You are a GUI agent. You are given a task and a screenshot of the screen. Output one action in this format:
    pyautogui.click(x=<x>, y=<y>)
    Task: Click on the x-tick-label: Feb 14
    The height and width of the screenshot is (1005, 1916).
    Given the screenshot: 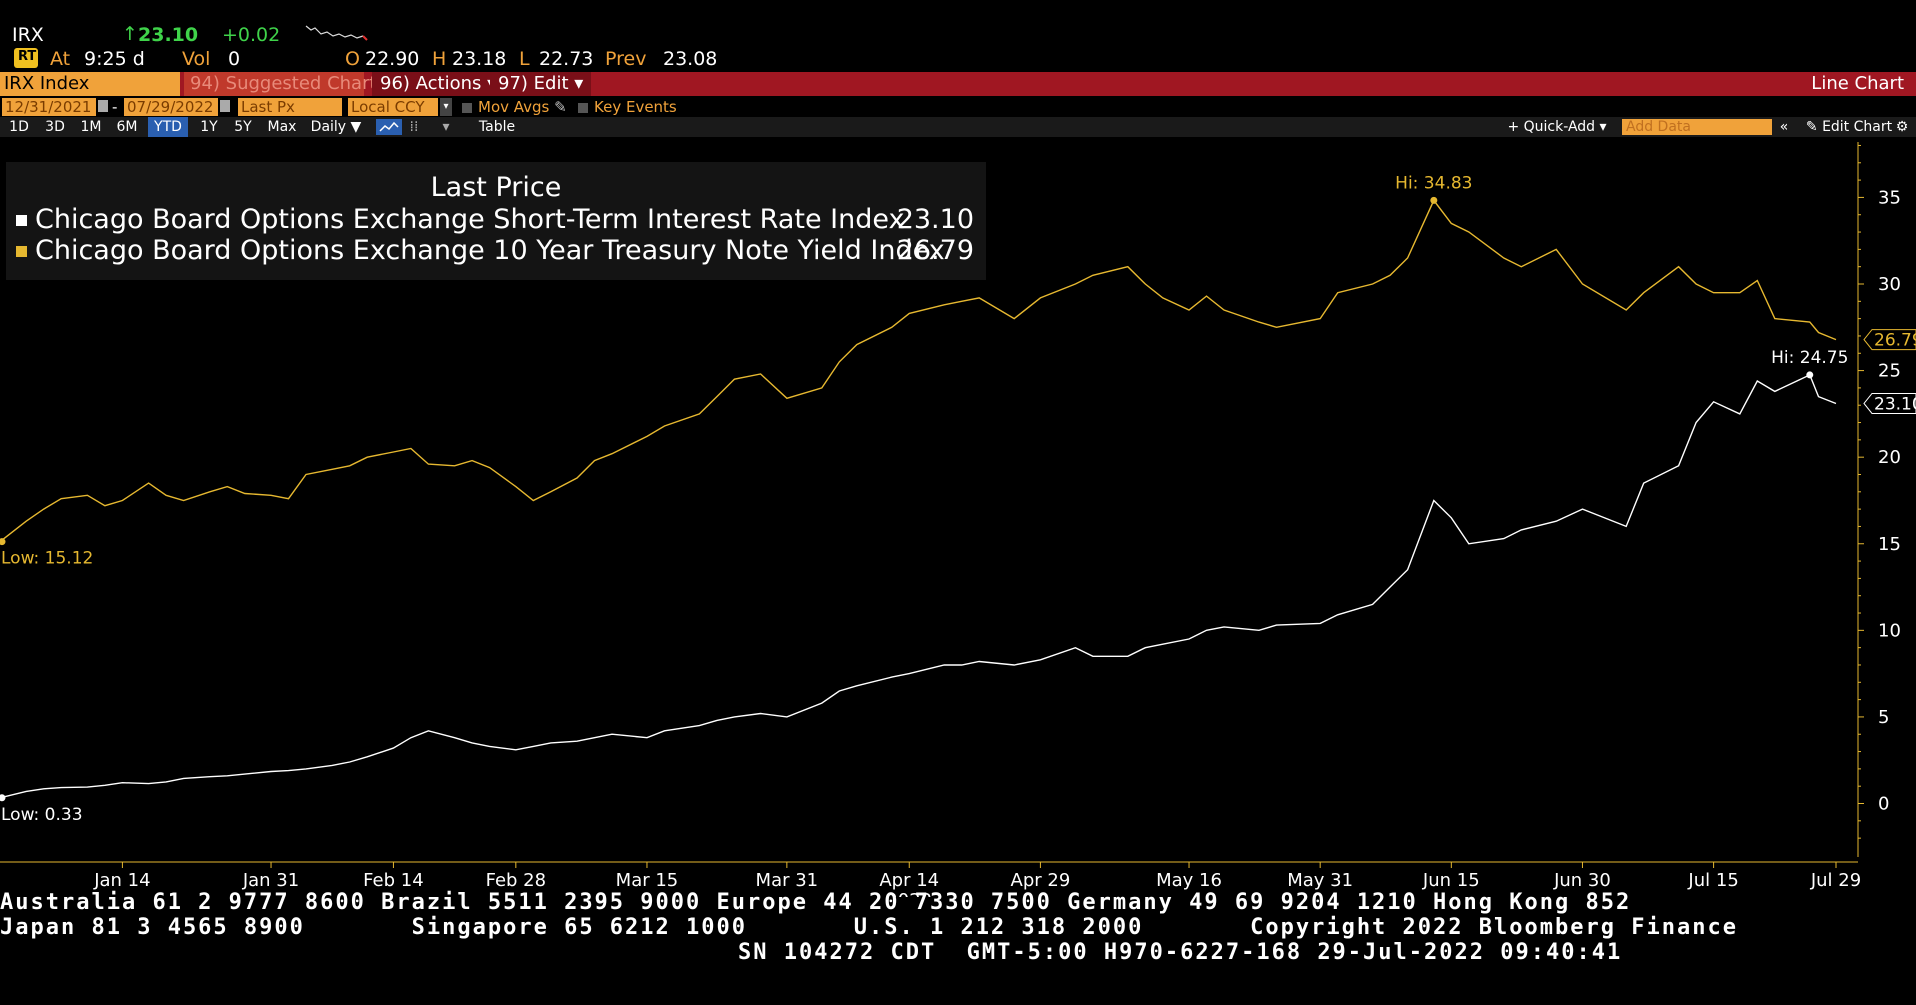 What is the action you would take?
    pyautogui.click(x=393, y=880)
    